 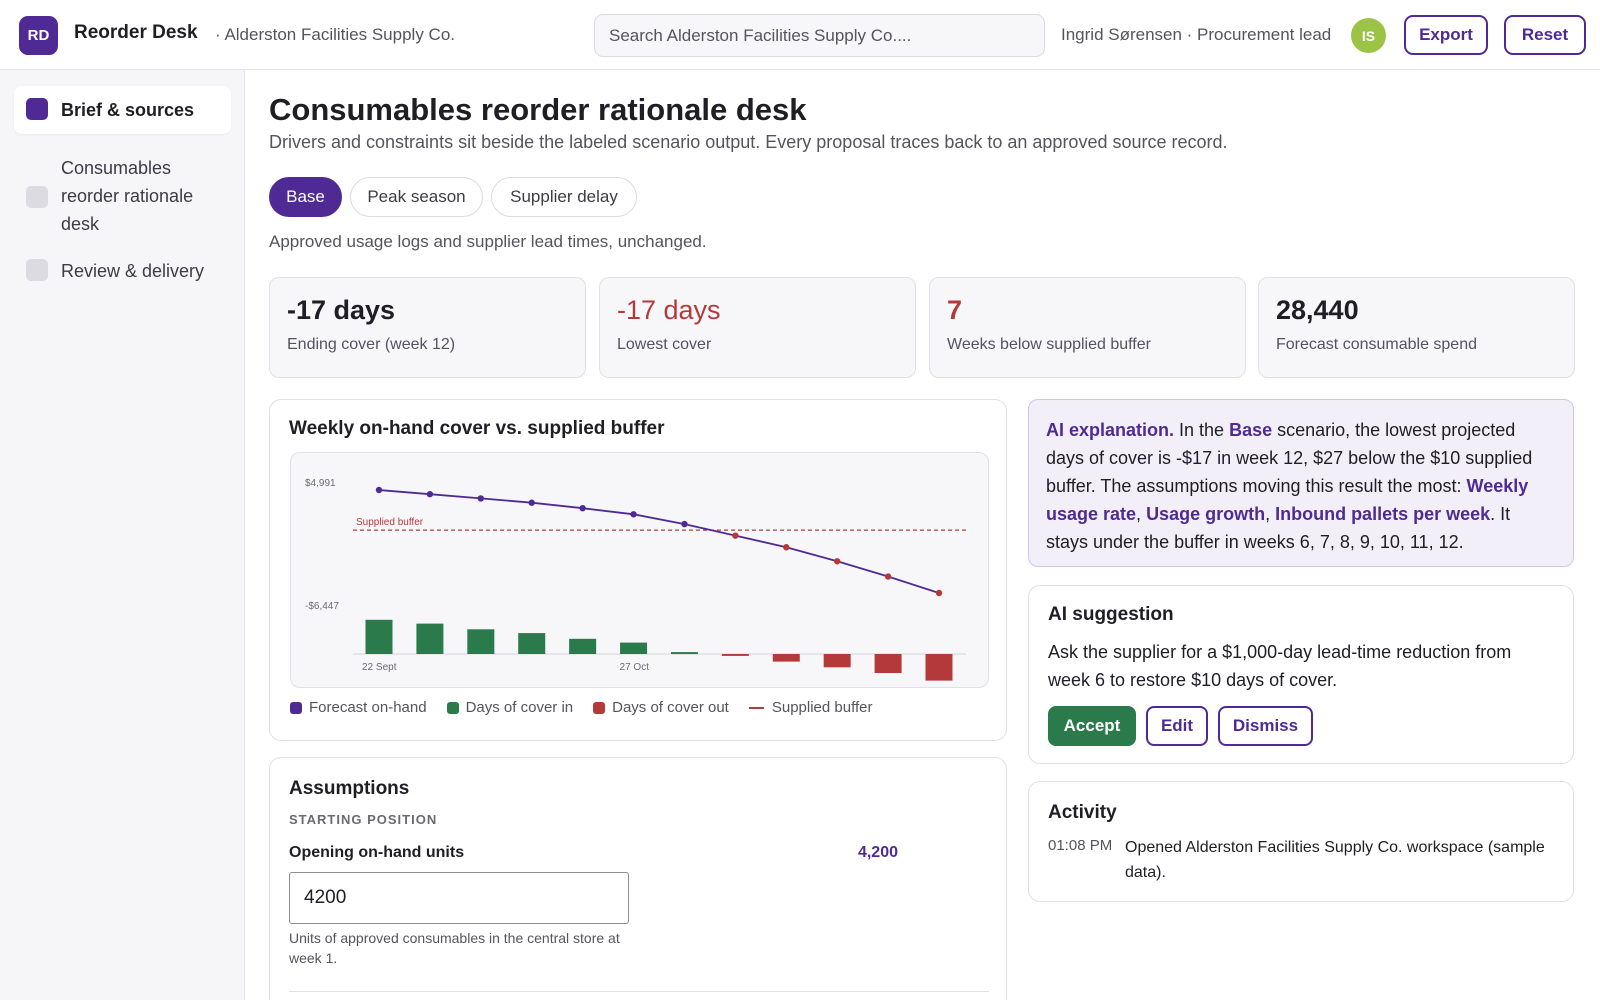 I want to click on legend-label: Days of cover in, so click(x=519, y=707).